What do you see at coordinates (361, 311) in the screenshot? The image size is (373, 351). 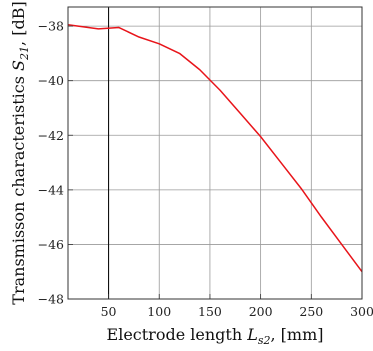 I see `x-tick-label: 300` at bounding box center [361, 311].